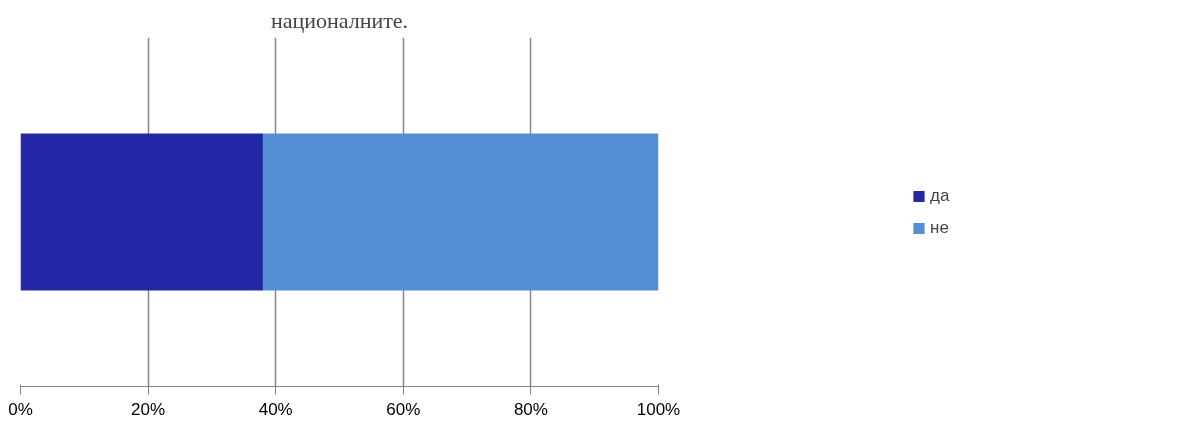 This screenshot has height=421, width=1203. What do you see at coordinates (403, 409) in the screenshot?
I see `x-tick-label: 60%` at bounding box center [403, 409].